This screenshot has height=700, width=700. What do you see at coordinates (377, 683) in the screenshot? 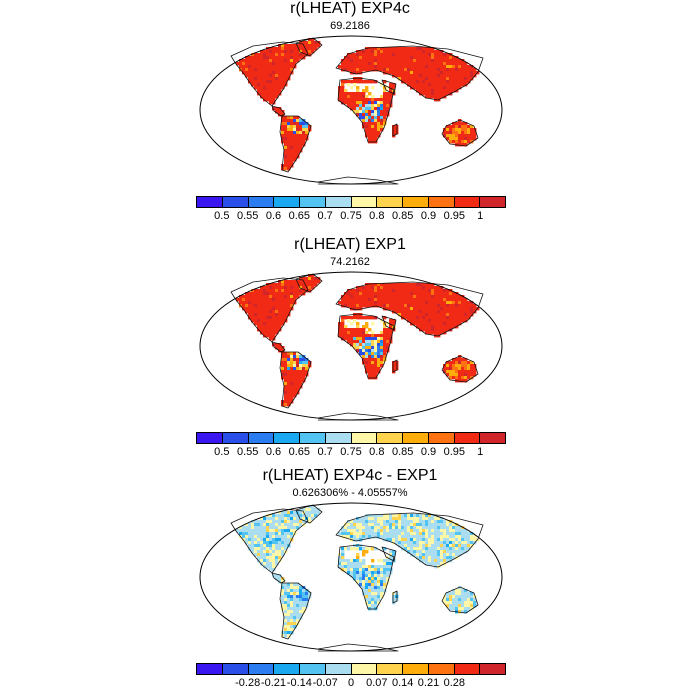
I see `colorbar-tick-label: 0.07` at bounding box center [377, 683].